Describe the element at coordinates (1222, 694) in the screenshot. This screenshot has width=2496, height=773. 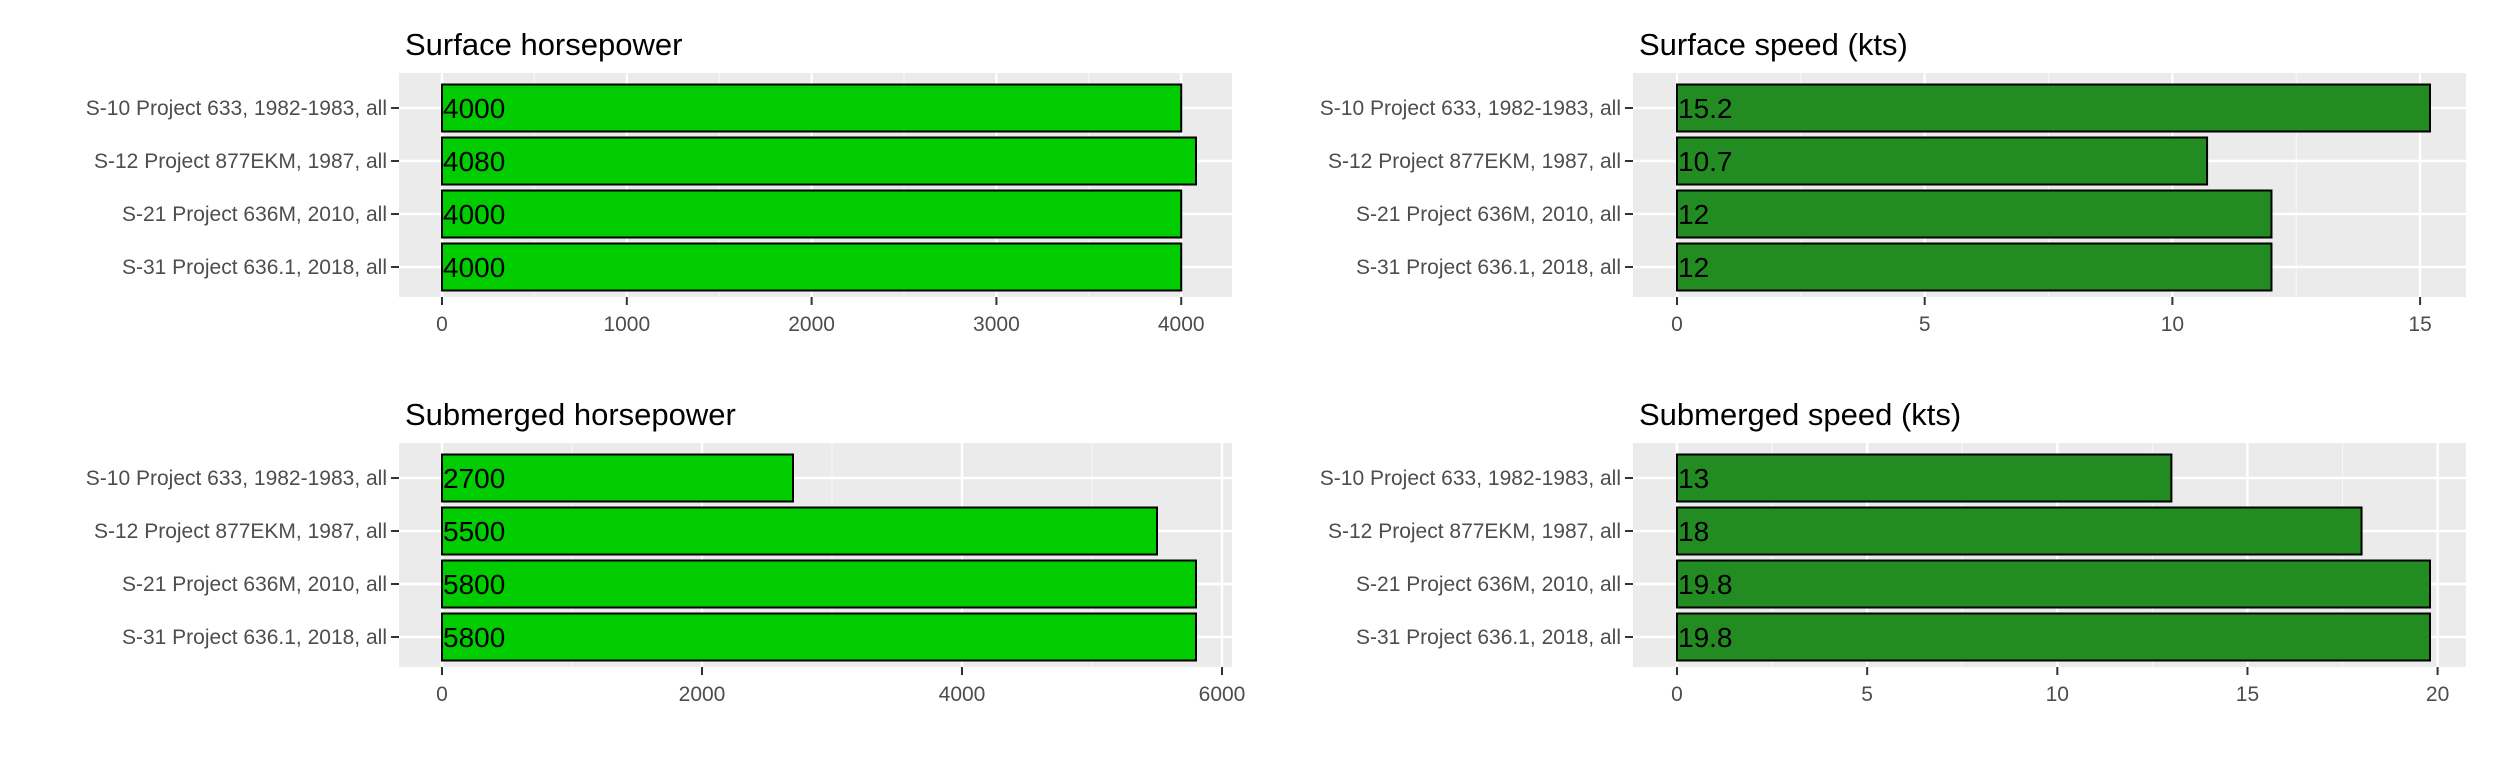
I see `x-tick-label: 6000` at that location.